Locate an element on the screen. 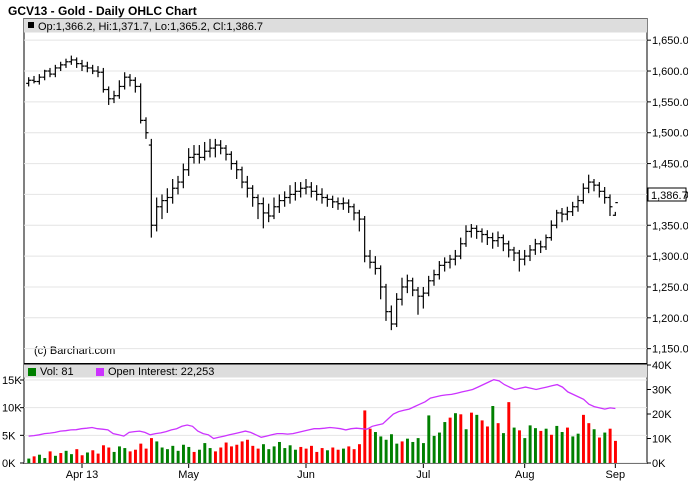  x-tick-label: Sep is located at coordinates (616, 475).